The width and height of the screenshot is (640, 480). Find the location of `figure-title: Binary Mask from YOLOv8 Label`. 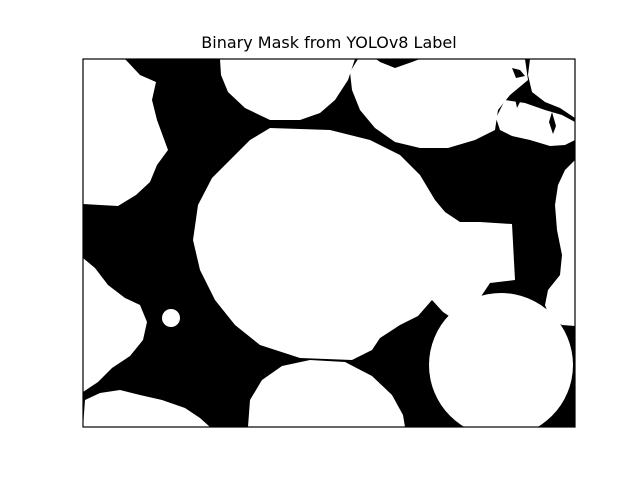

figure-title: Binary Mask from YOLOv8 Label is located at coordinates (329, 42).